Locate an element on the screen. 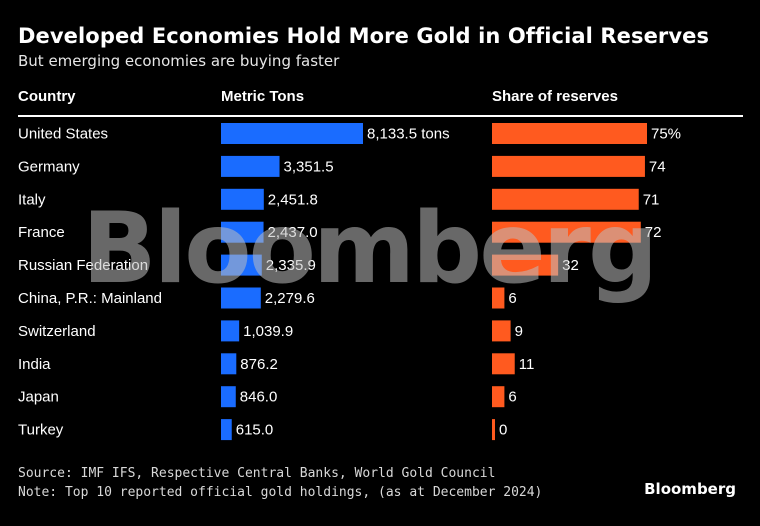 The width and height of the screenshot is (760, 526). category-label: United States is located at coordinates (63, 134).